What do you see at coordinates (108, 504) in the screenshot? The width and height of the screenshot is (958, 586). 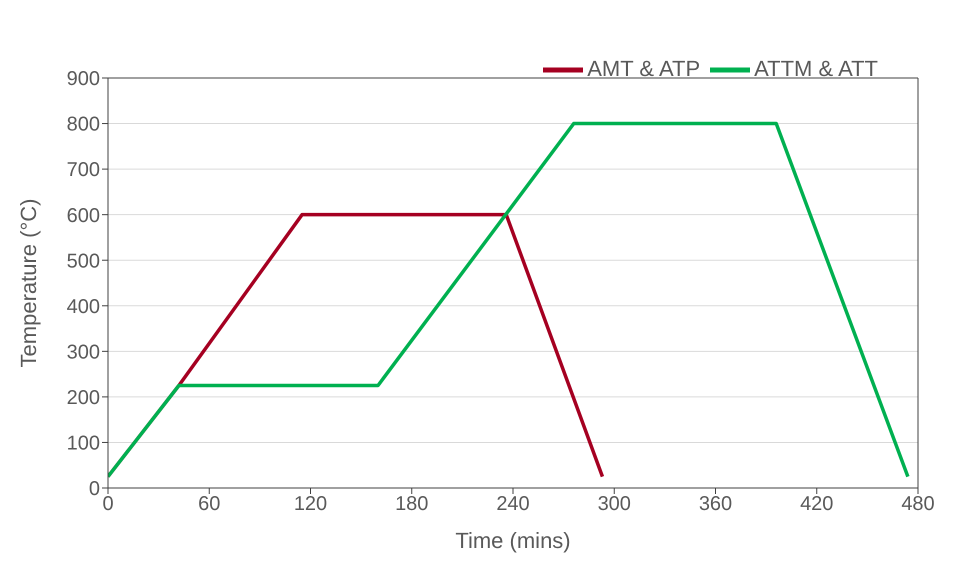 I see `x-tick-label: 0` at bounding box center [108, 504].